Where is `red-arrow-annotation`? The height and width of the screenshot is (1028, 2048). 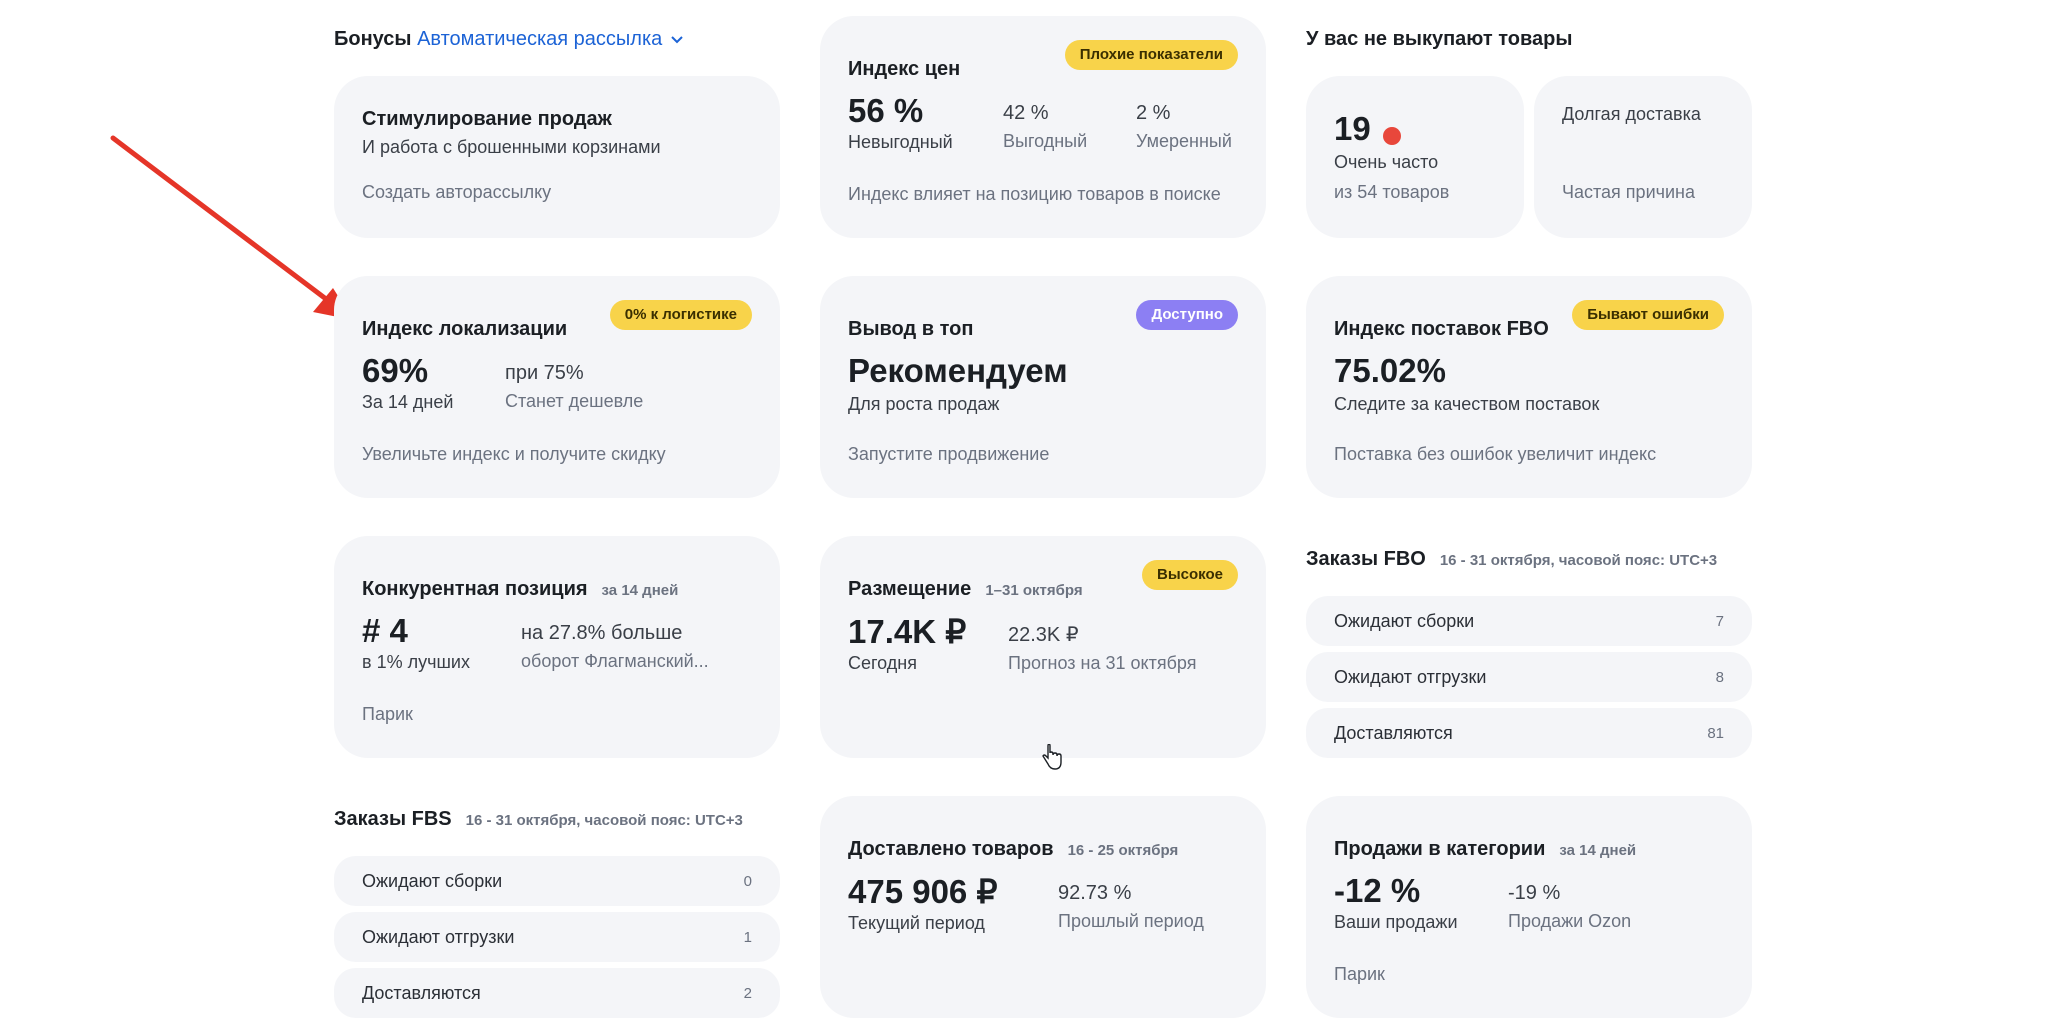 red-arrow-annotation is located at coordinates (231, 227).